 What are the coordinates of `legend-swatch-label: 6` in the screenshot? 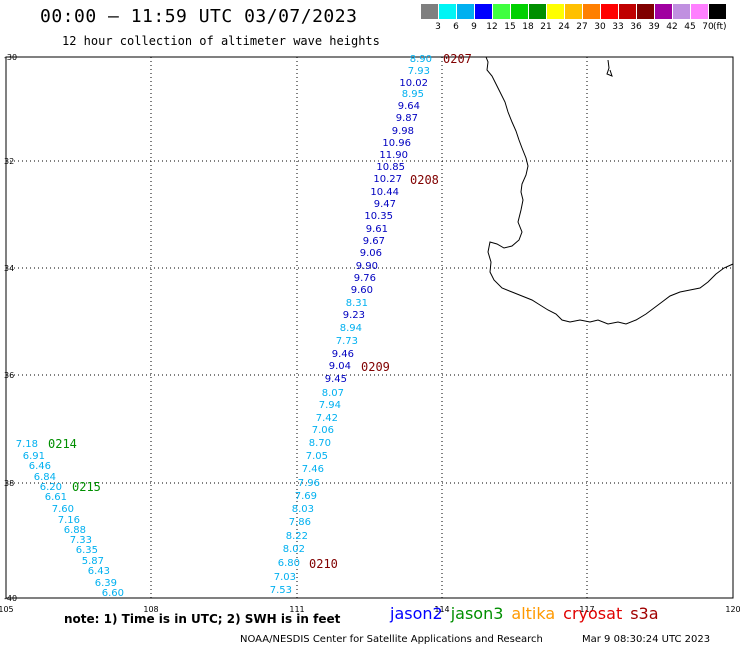 It's located at (456, 27).